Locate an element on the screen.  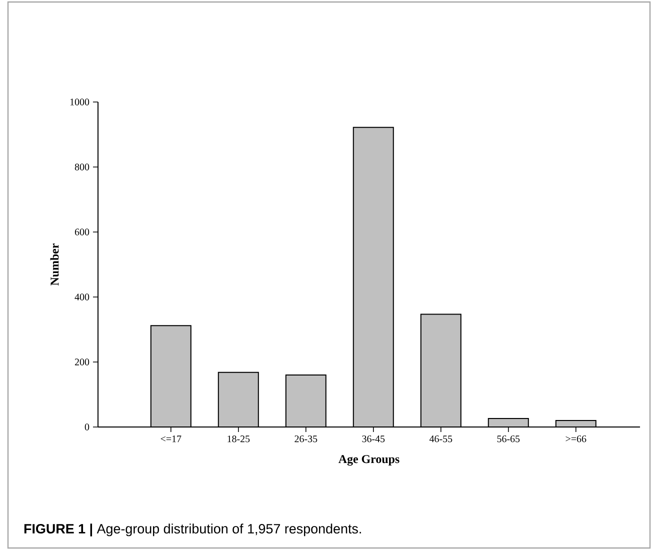
x-tick-label: >=66 is located at coordinates (576, 439).